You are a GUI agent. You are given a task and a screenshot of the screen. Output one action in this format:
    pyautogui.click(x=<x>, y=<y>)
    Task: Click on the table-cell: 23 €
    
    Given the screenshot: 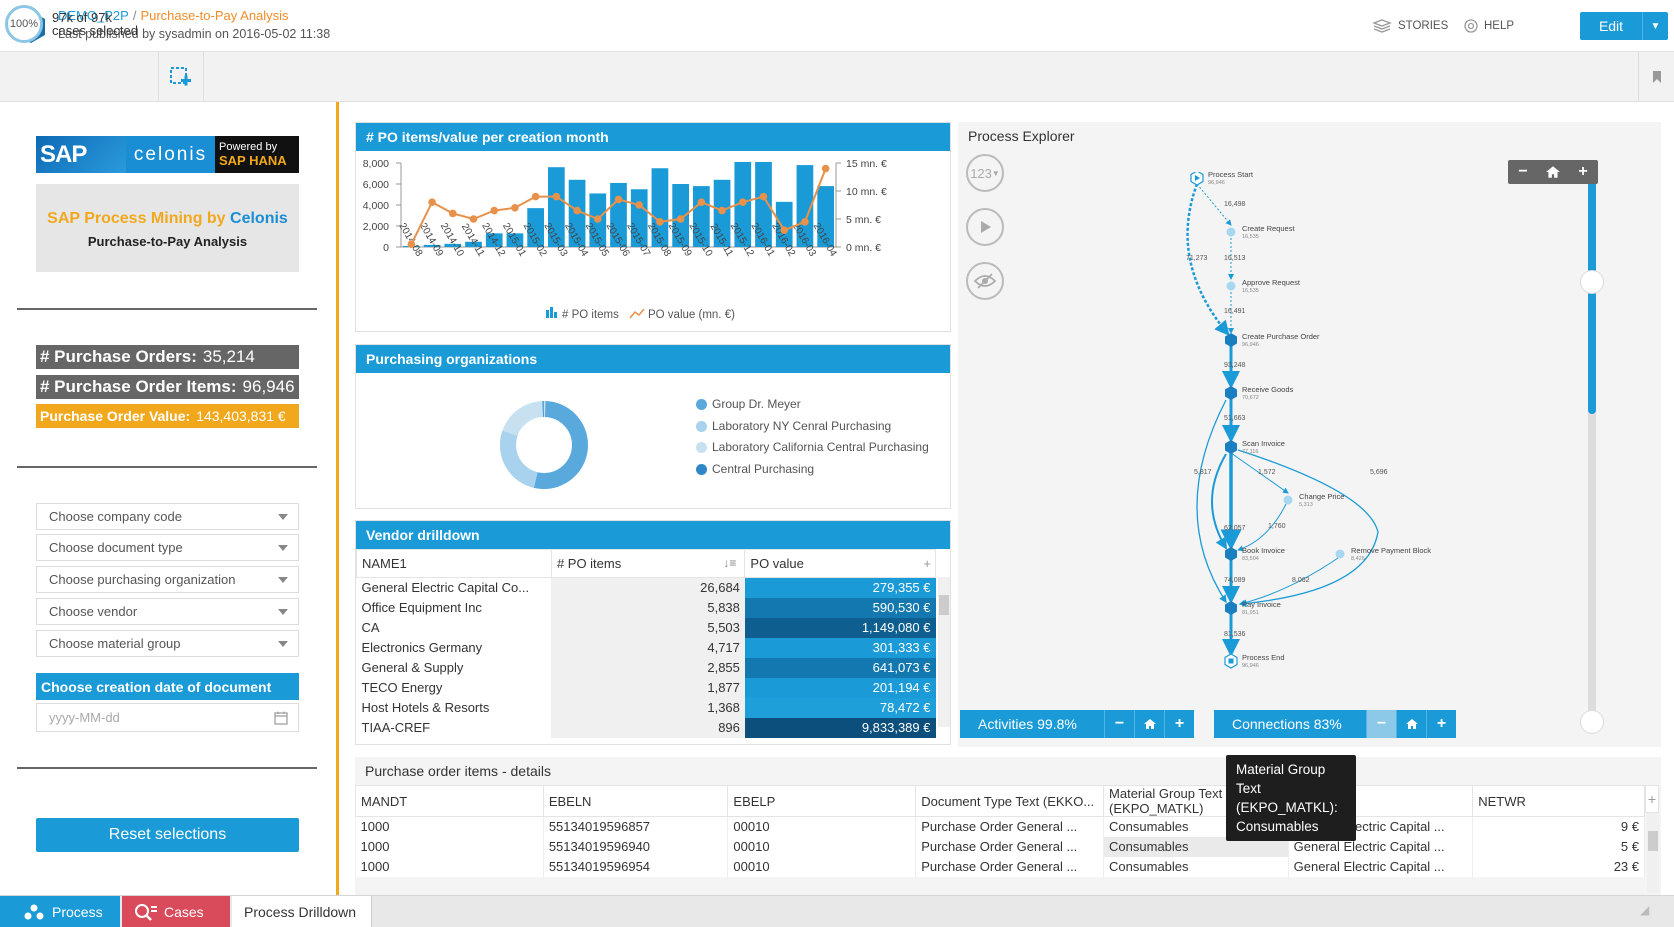 What is the action you would take?
    pyautogui.click(x=1558, y=866)
    